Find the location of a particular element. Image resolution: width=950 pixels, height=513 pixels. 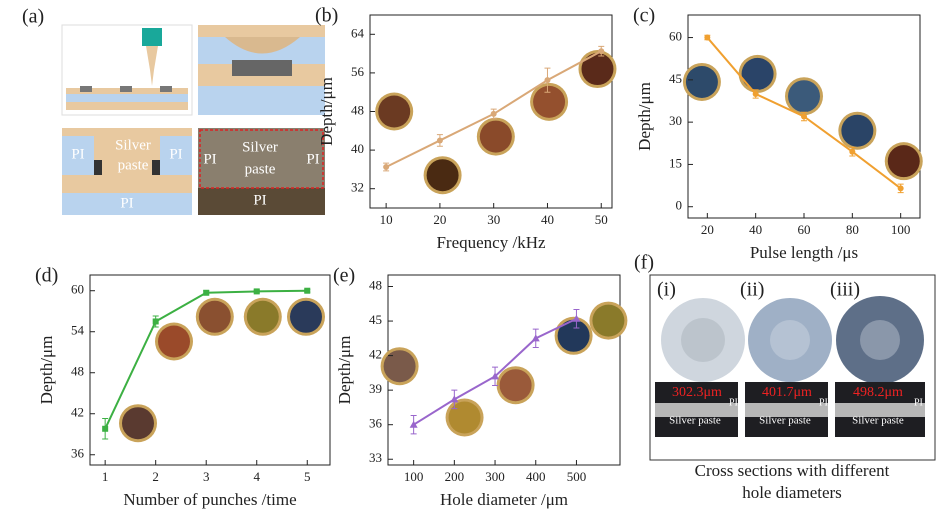

y-tick-label: 33 is located at coordinates (375, 457).